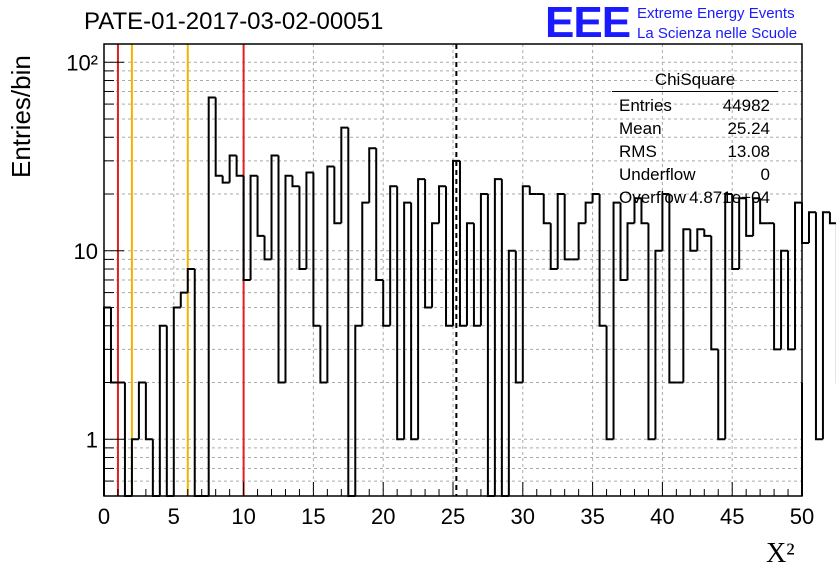  I want to click on x-tick-label: 40, so click(662, 516).